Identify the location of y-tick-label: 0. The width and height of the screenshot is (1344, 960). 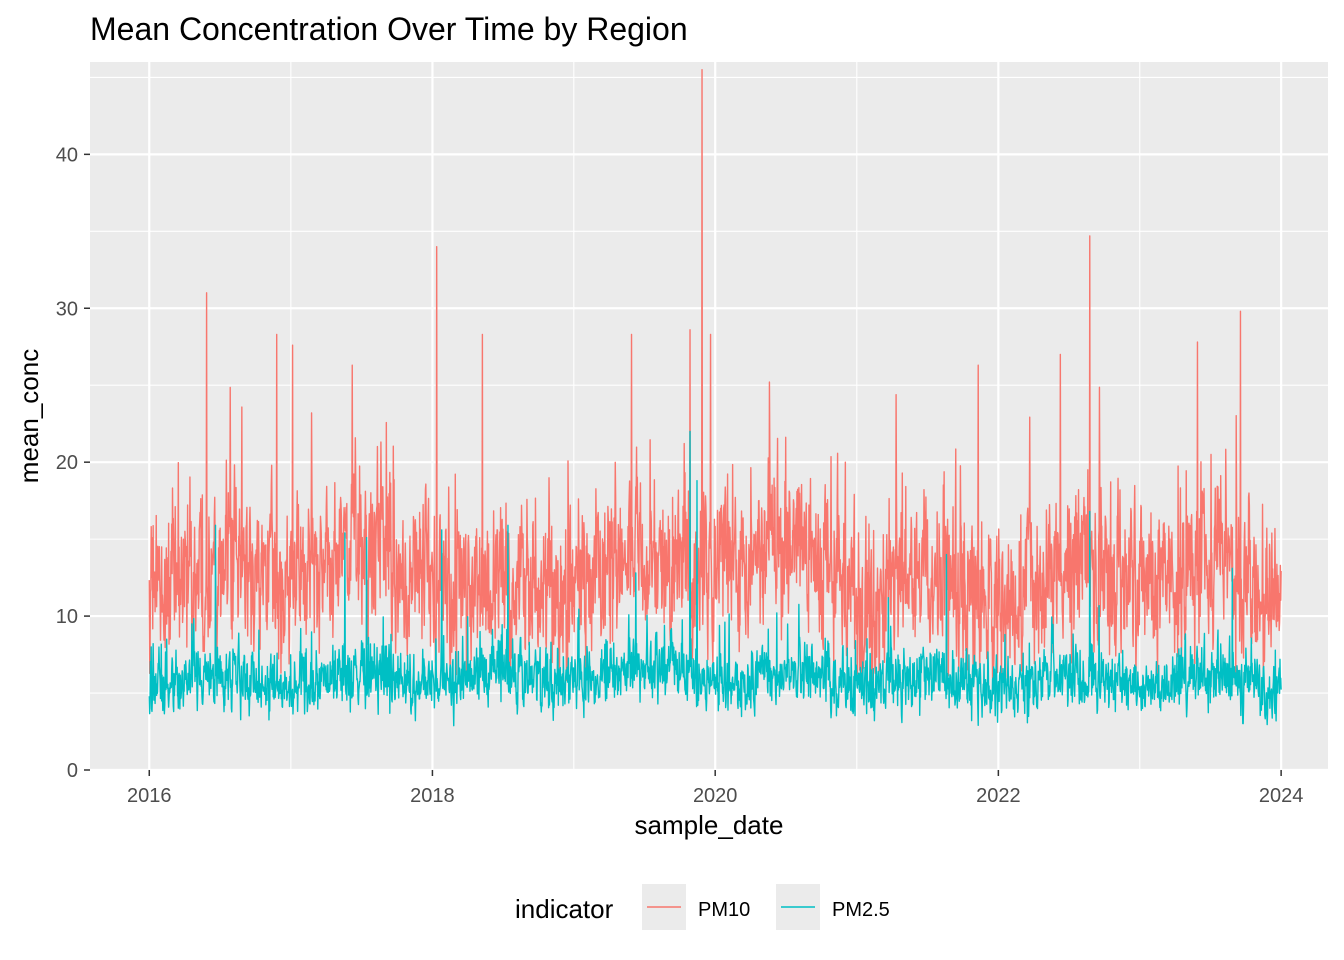
(72, 771).